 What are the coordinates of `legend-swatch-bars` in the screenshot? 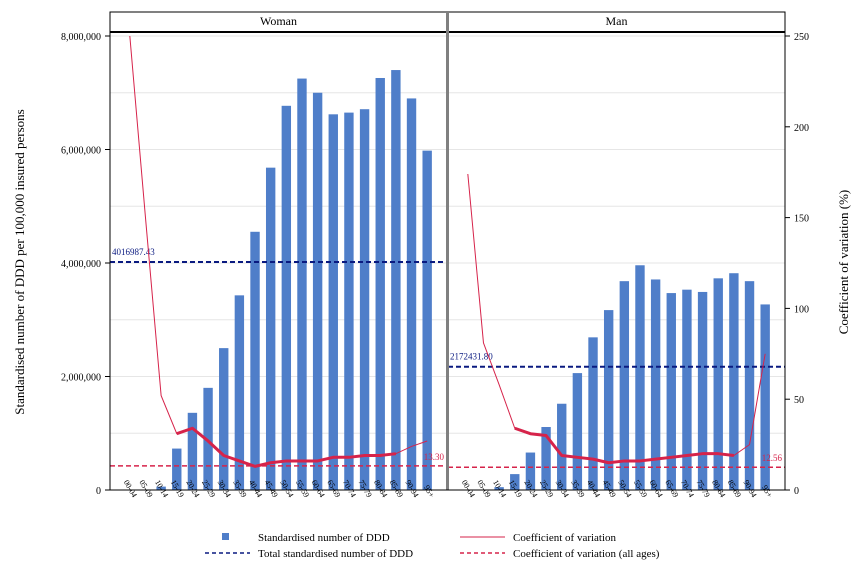 It's located at (225, 536).